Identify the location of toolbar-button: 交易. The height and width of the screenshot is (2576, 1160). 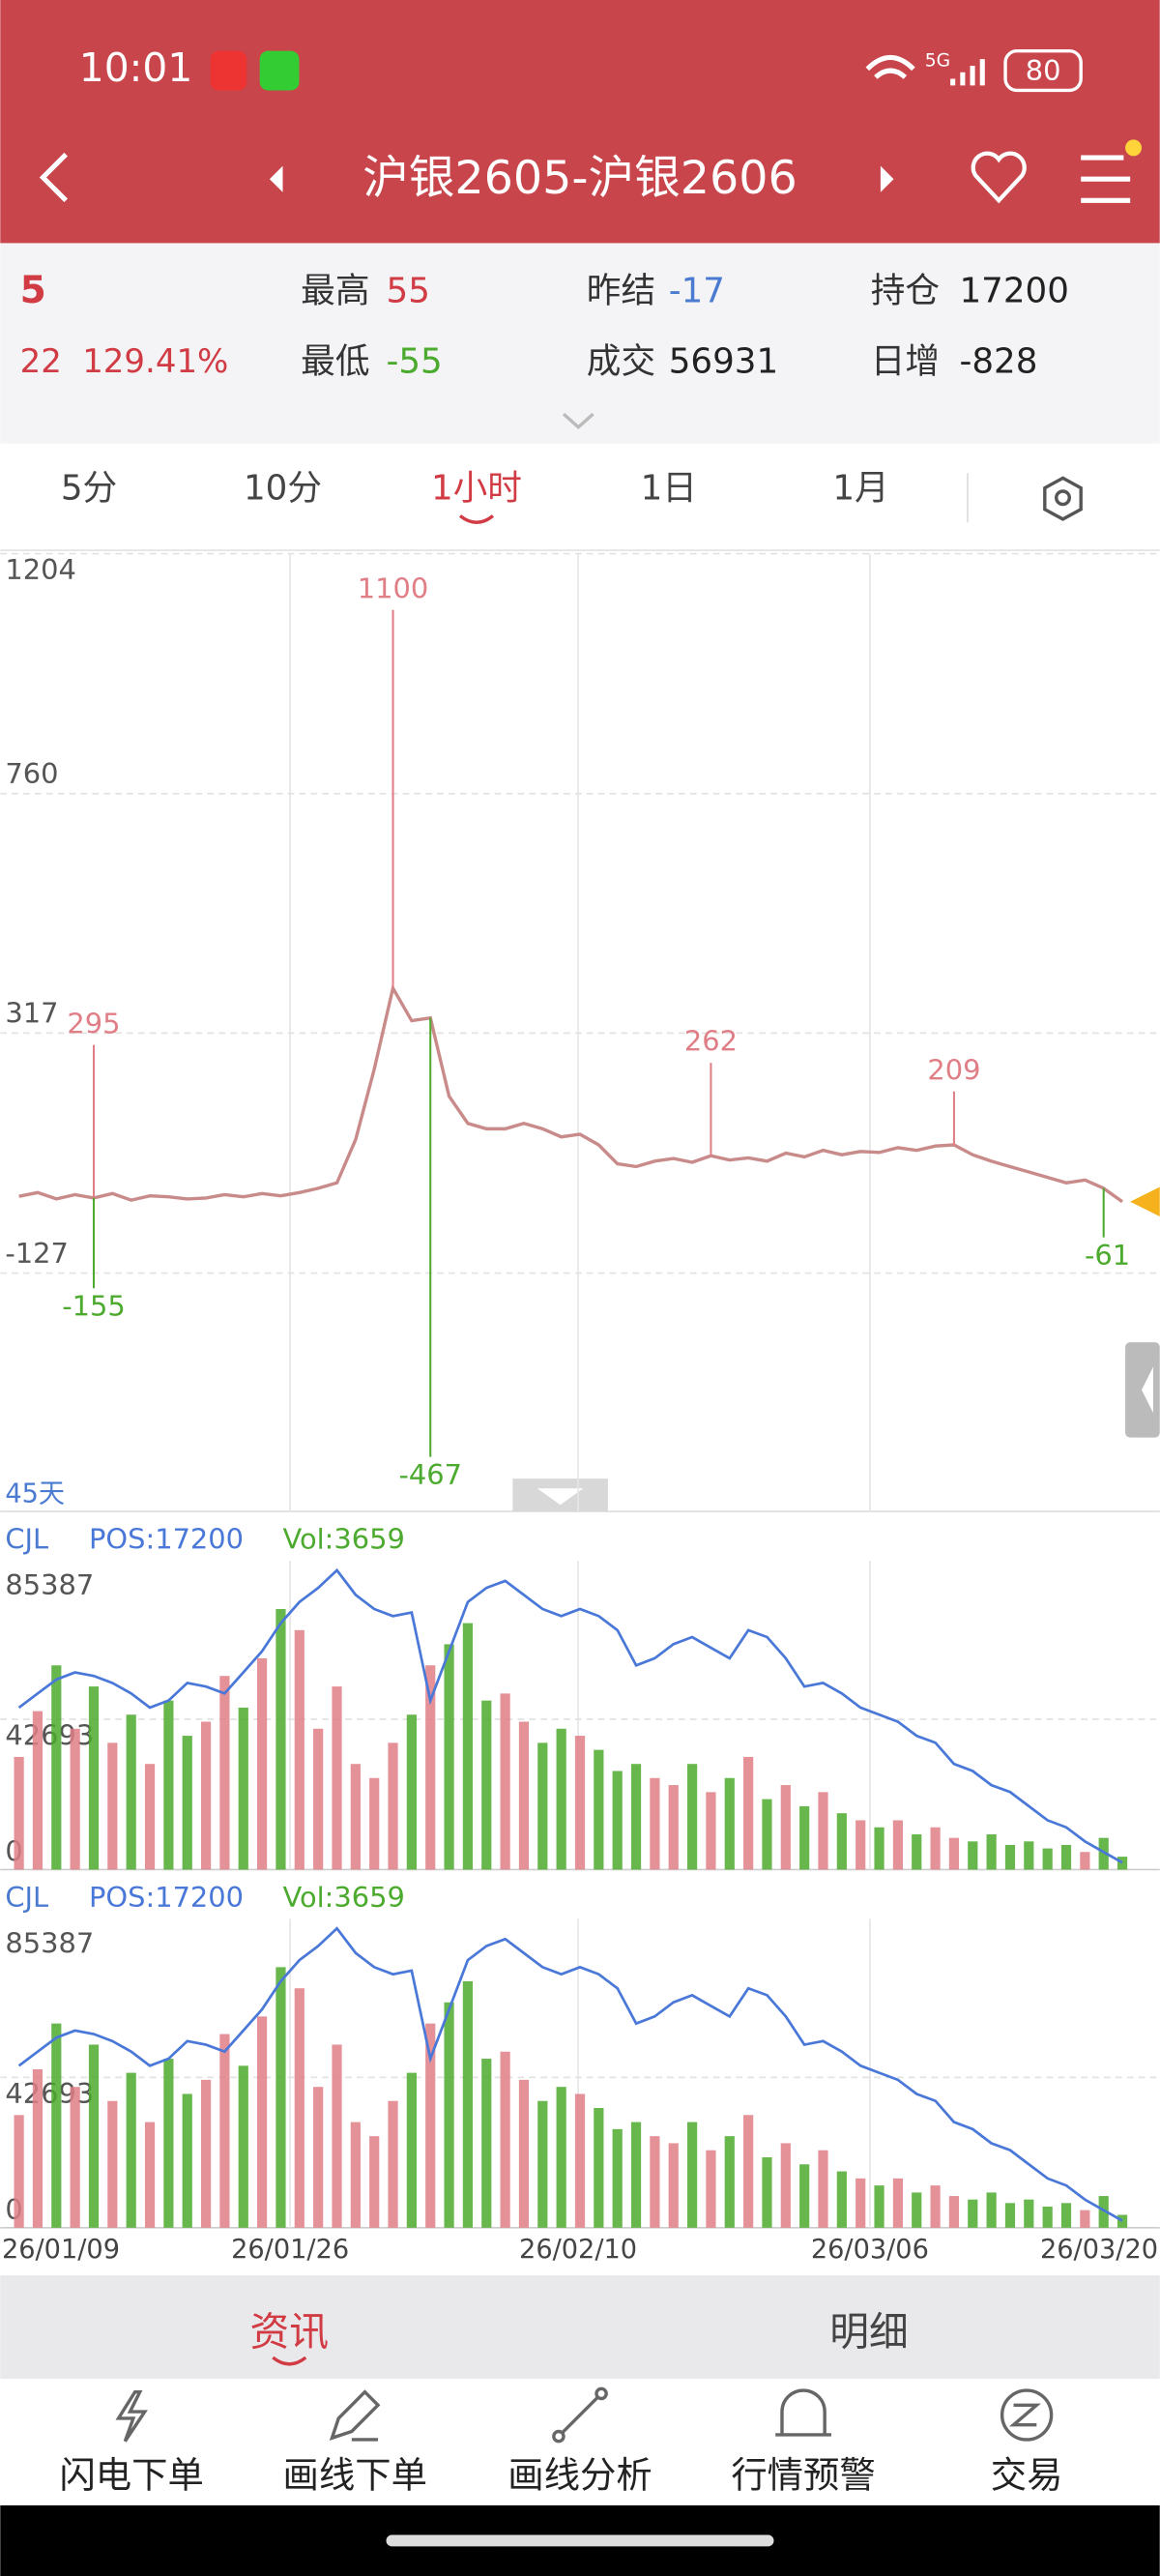
(1027, 2475).